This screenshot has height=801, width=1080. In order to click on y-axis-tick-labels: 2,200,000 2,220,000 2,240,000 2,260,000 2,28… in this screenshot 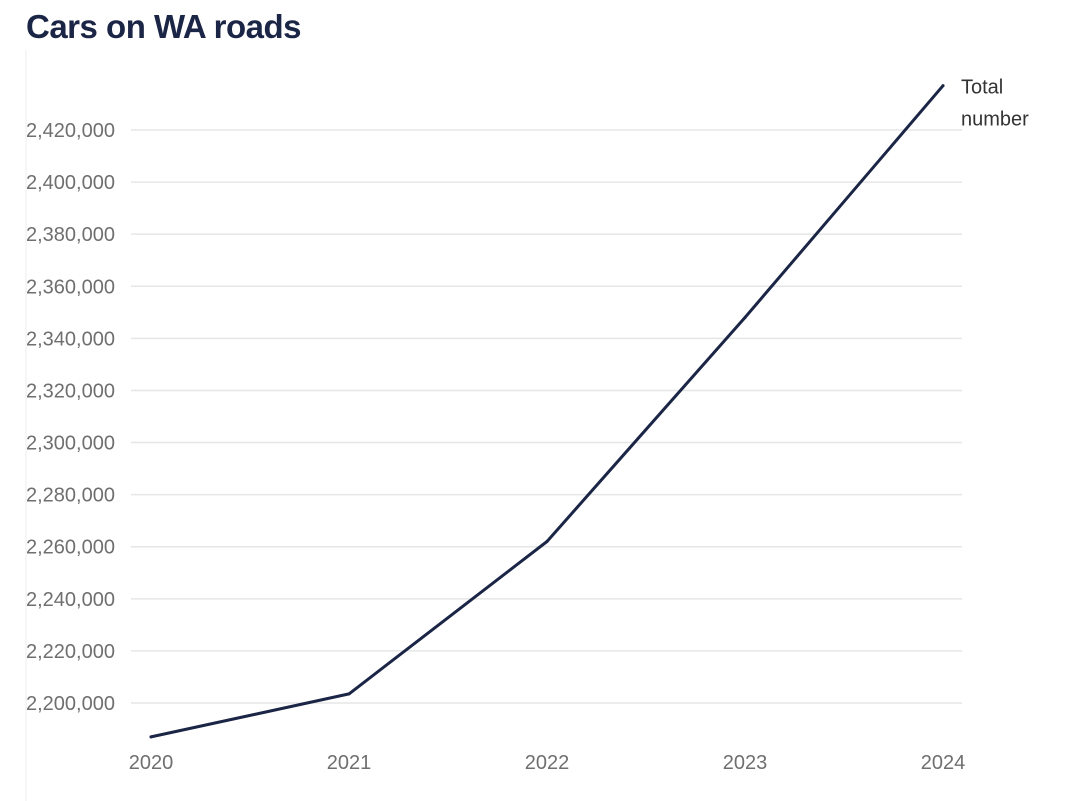, I will do `click(70, 417)`.